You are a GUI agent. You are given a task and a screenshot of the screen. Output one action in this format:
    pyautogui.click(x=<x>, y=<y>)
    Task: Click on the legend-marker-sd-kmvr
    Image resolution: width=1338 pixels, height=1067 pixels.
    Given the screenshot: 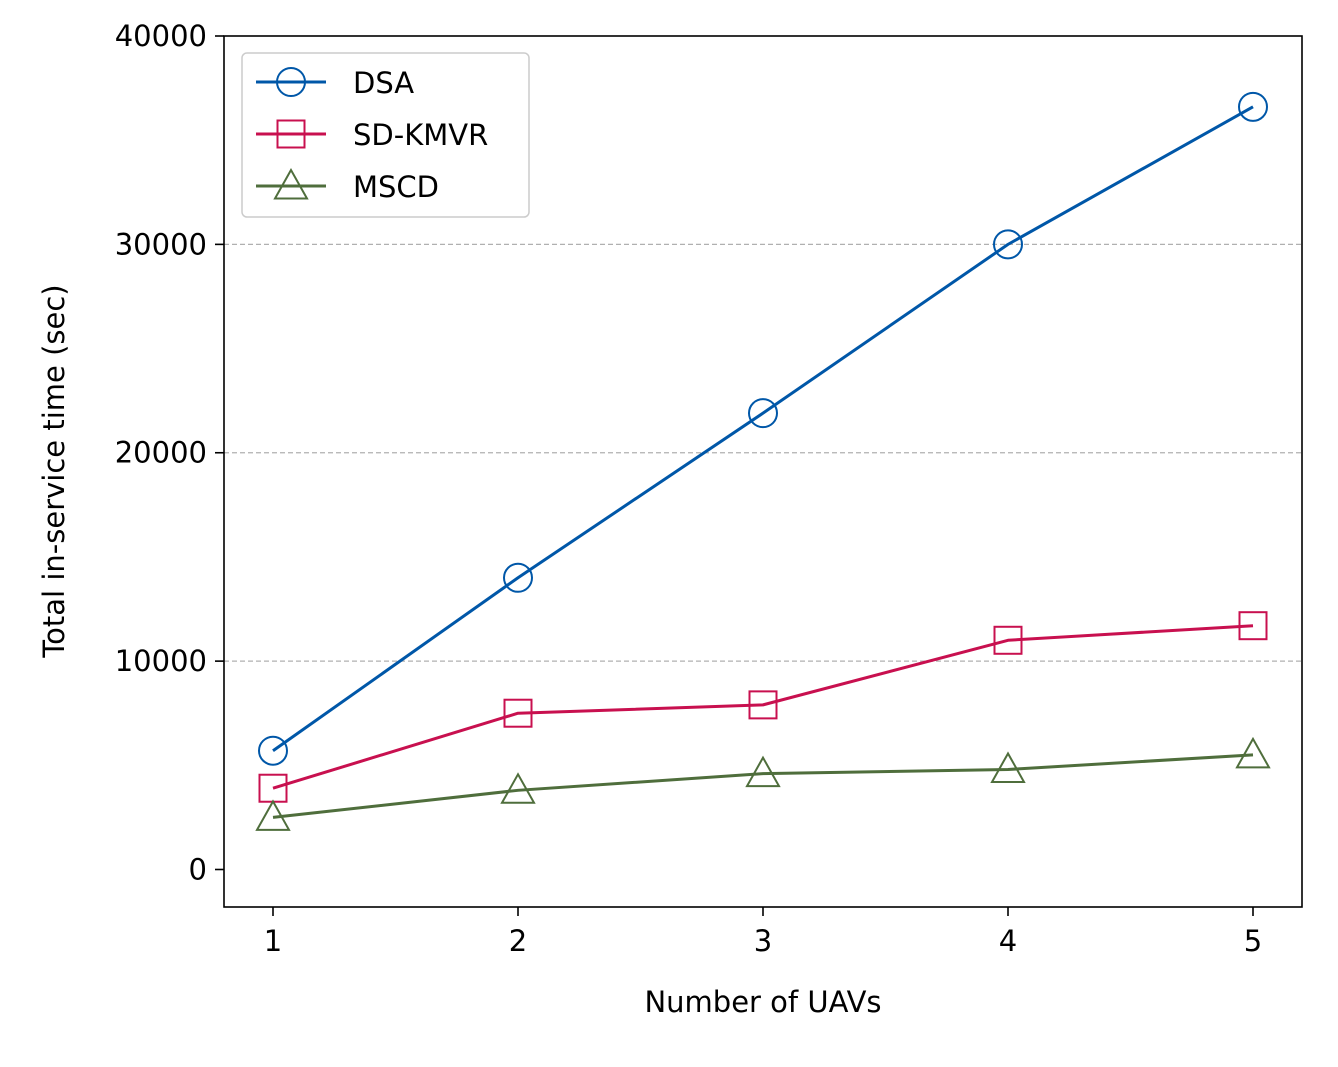 What is the action you would take?
    pyautogui.click(x=291, y=134)
    